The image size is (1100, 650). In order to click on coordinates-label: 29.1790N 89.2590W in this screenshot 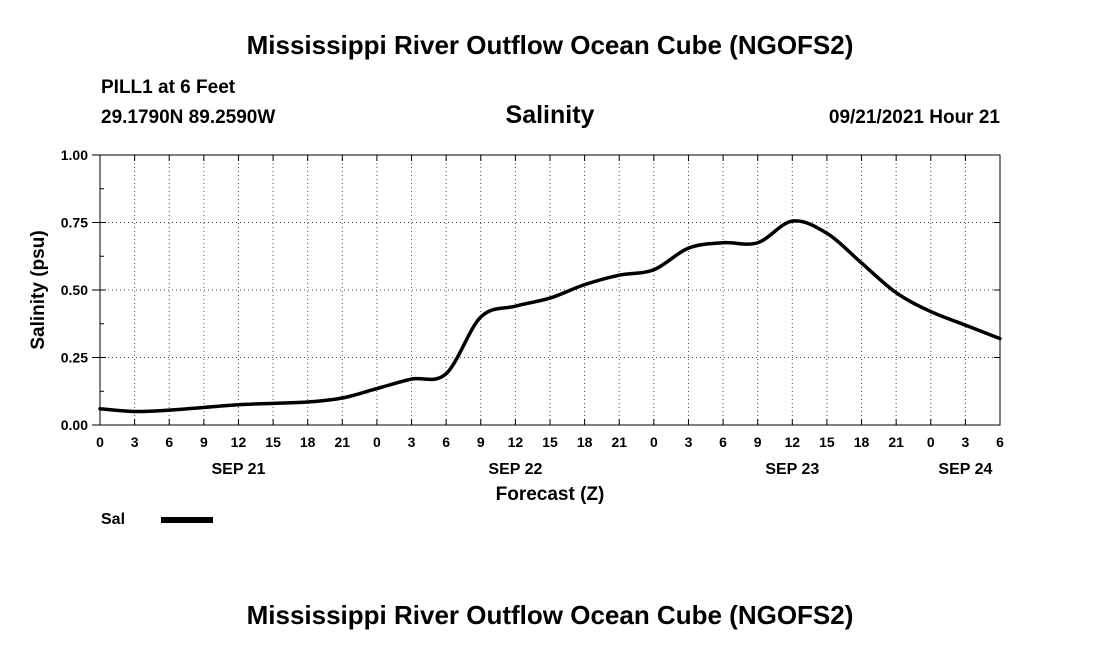, I will do `click(188, 117)`.